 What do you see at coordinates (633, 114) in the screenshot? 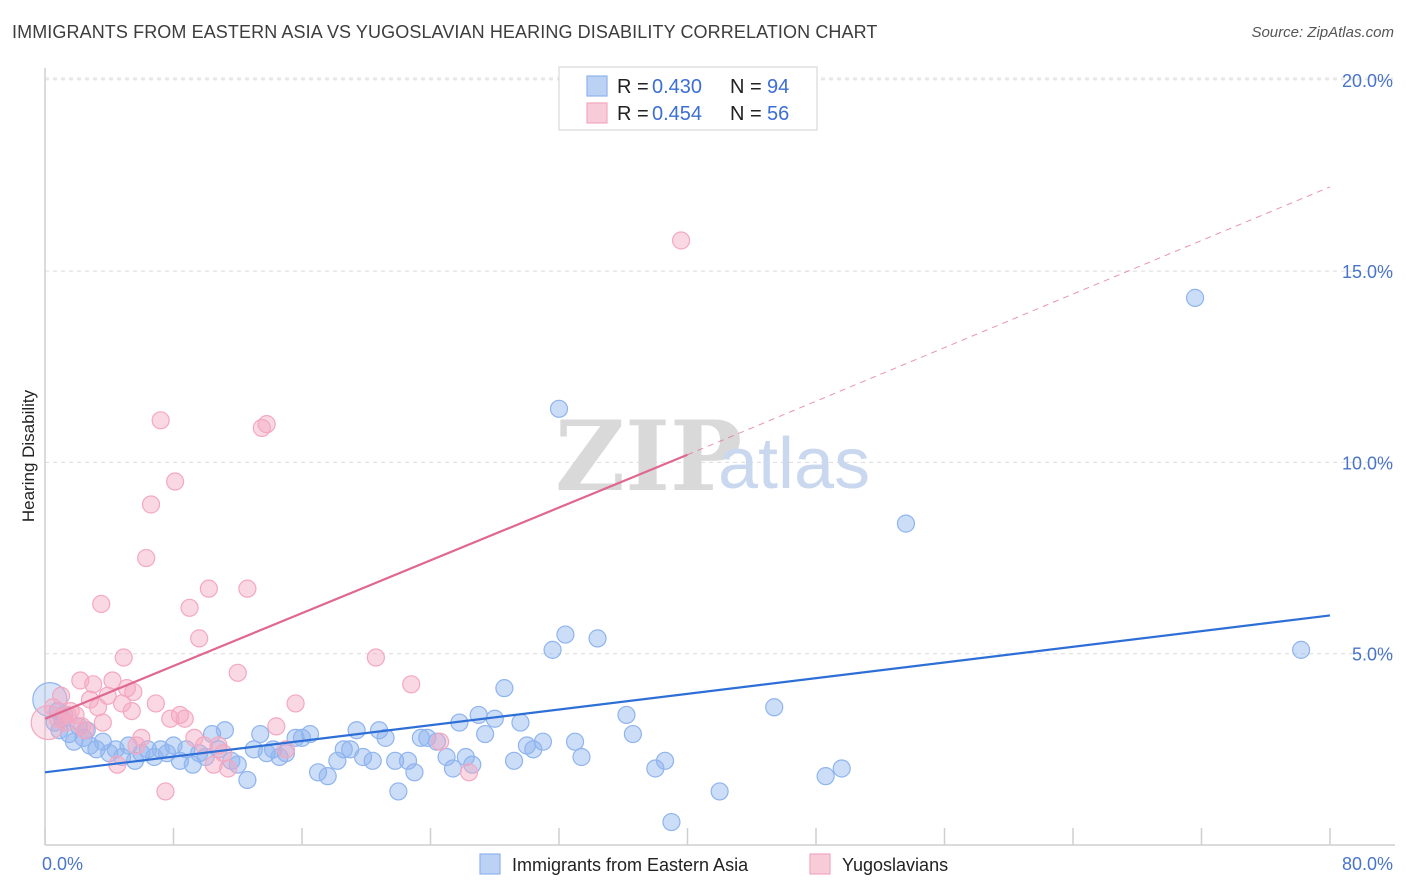
I see `legend-r-label-1: R =` at bounding box center [633, 114].